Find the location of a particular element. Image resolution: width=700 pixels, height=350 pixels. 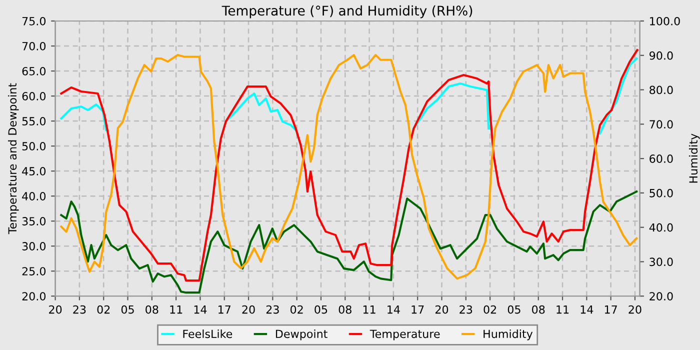

y2-tick-label: 30.0 is located at coordinates (661, 262).